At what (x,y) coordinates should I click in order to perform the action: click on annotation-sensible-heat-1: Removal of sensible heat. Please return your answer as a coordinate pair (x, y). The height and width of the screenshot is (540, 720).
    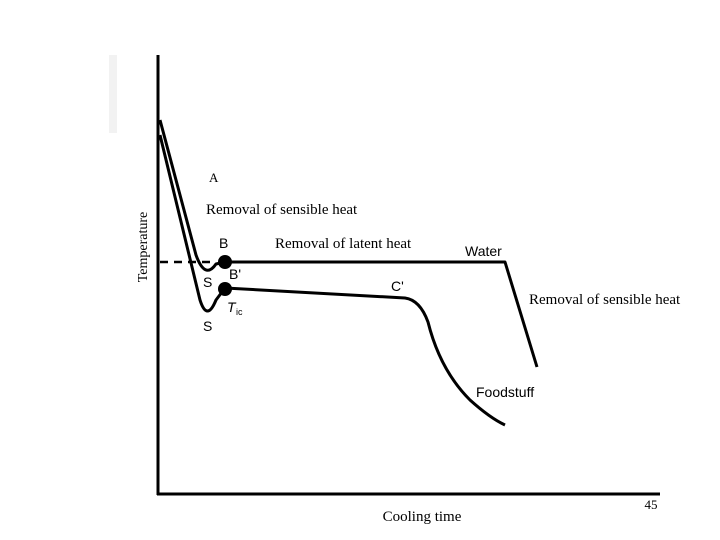
    Looking at the image, I should click on (282, 210).